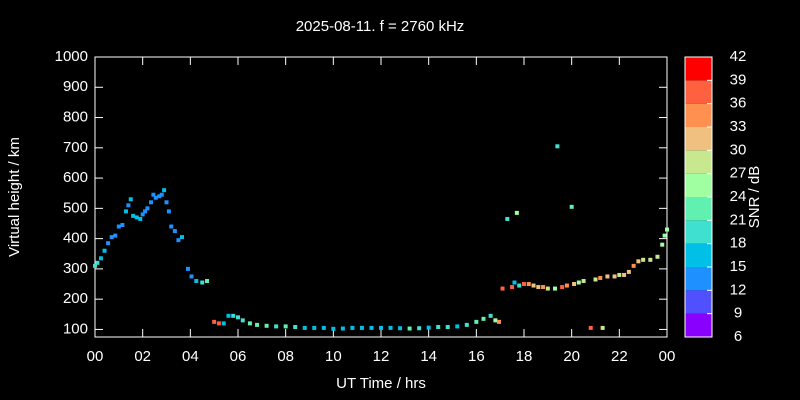 The image size is (800, 400). I want to click on colorbar-tick-label: 15, so click(738, 266).